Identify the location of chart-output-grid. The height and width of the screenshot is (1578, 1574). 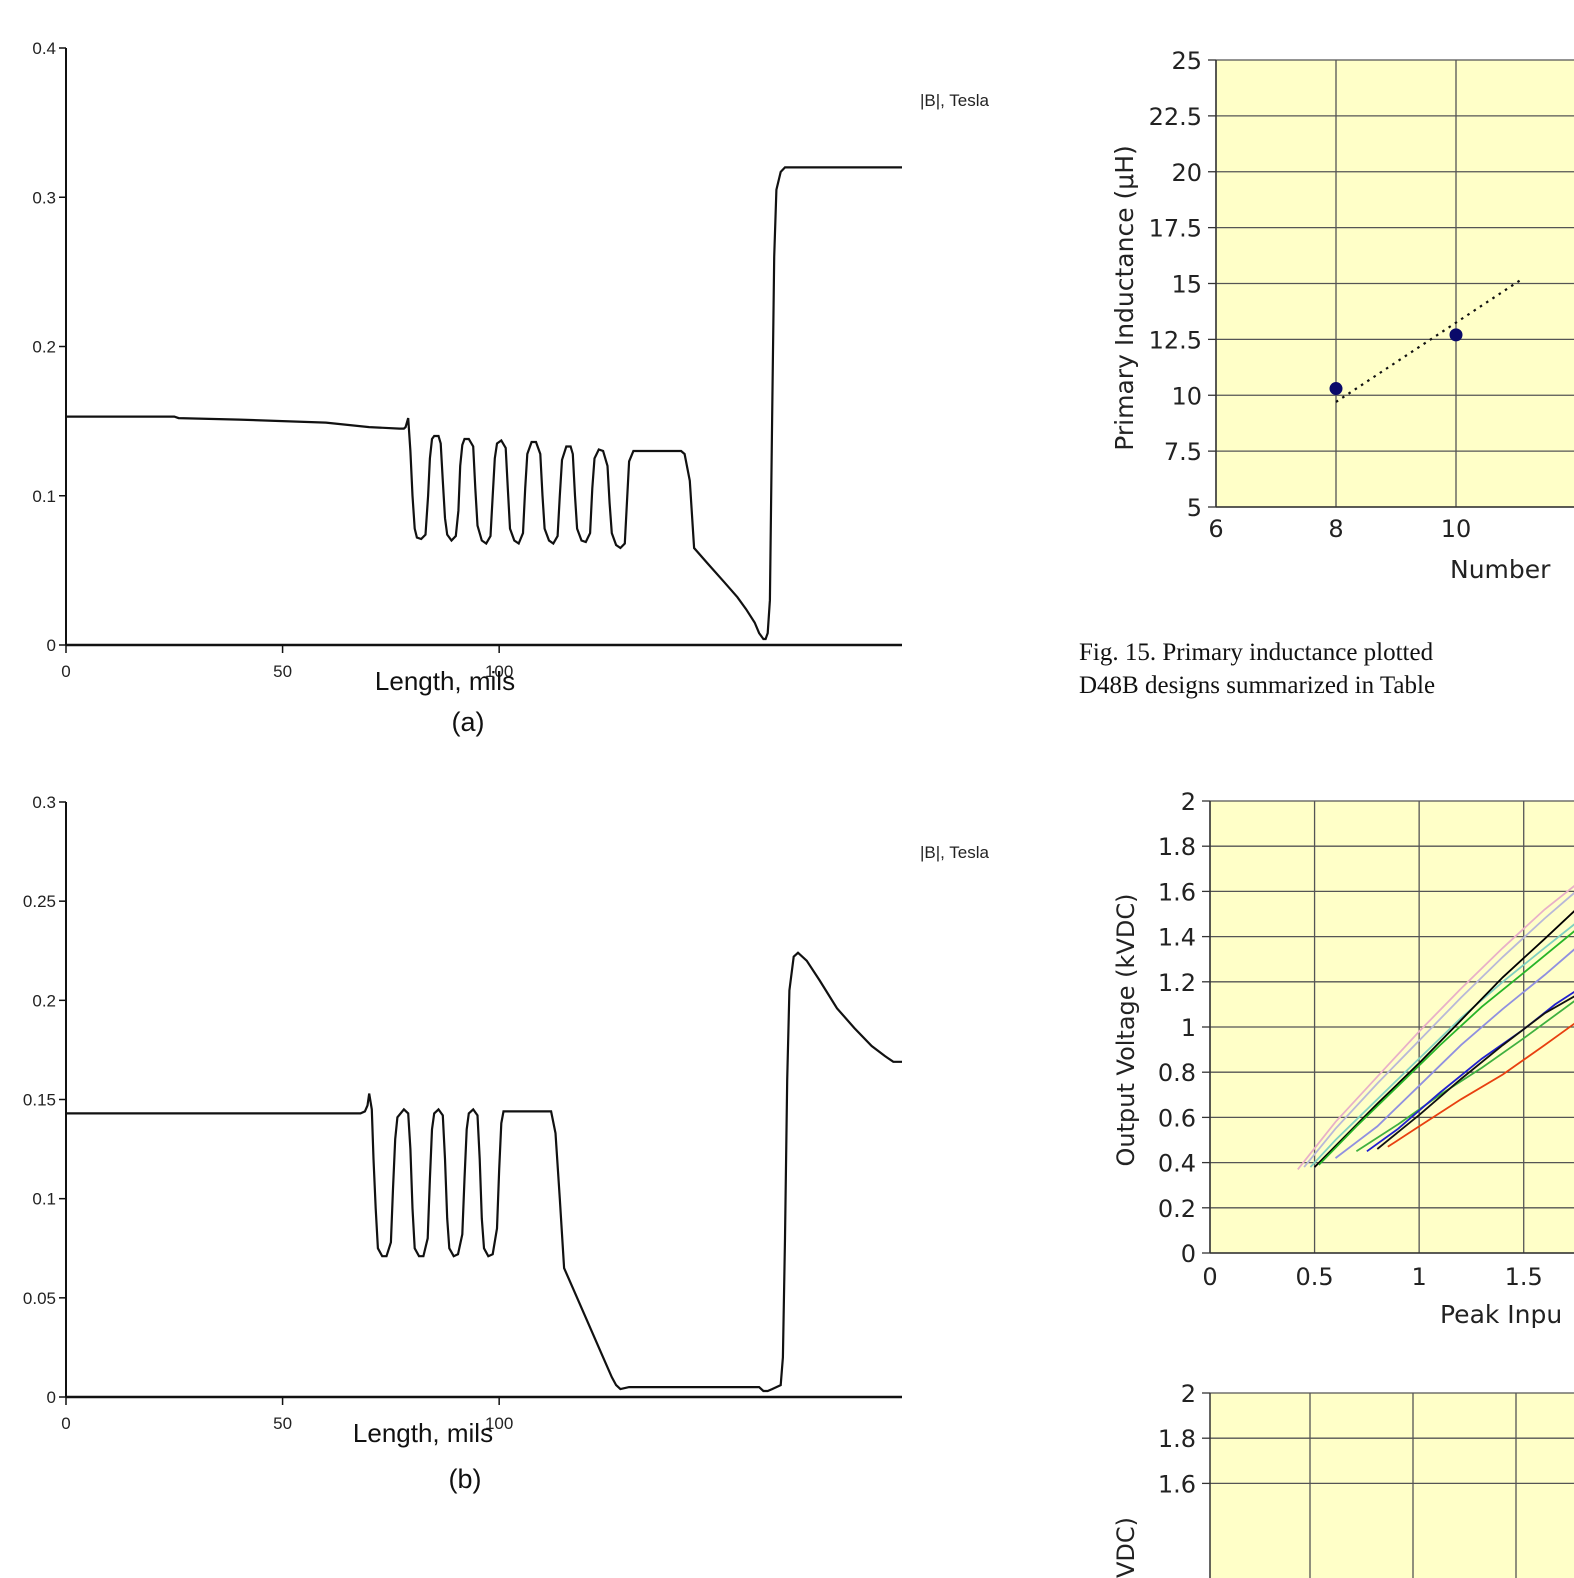
(1391, 1027).